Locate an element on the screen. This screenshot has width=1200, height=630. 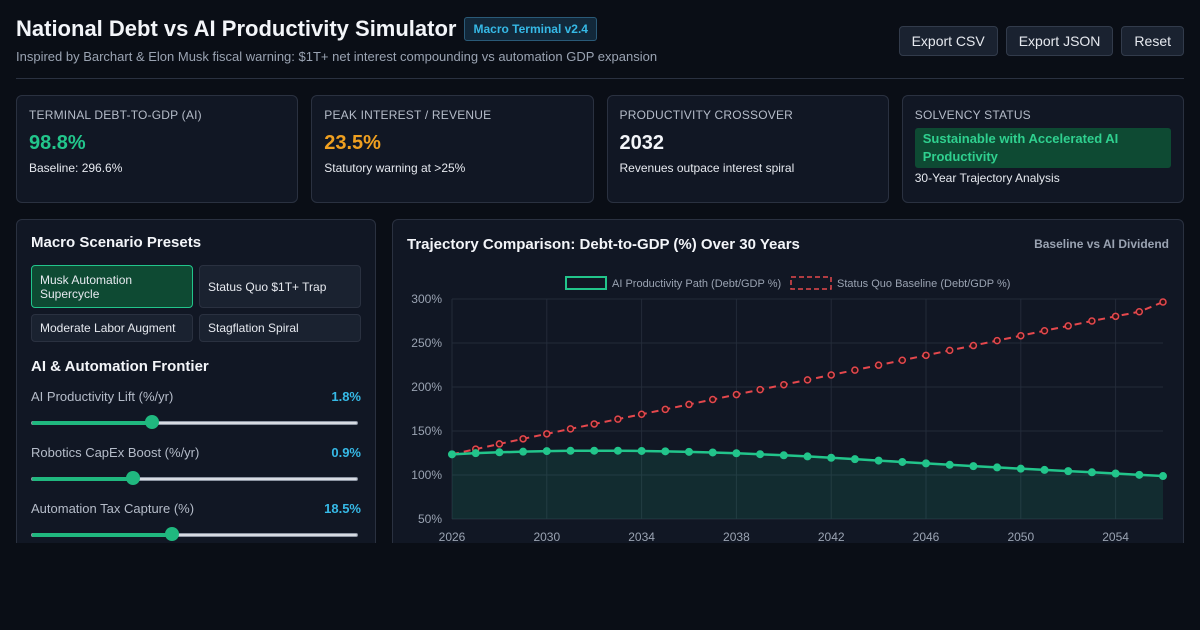
card-note: Baseline: 296.6% is located at coordinates (76, 168).